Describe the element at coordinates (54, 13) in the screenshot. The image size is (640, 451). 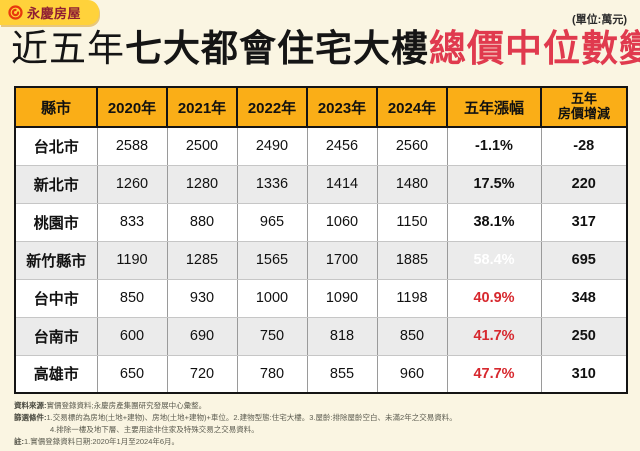
I see `brand-name: 永慶房屋` at that location.